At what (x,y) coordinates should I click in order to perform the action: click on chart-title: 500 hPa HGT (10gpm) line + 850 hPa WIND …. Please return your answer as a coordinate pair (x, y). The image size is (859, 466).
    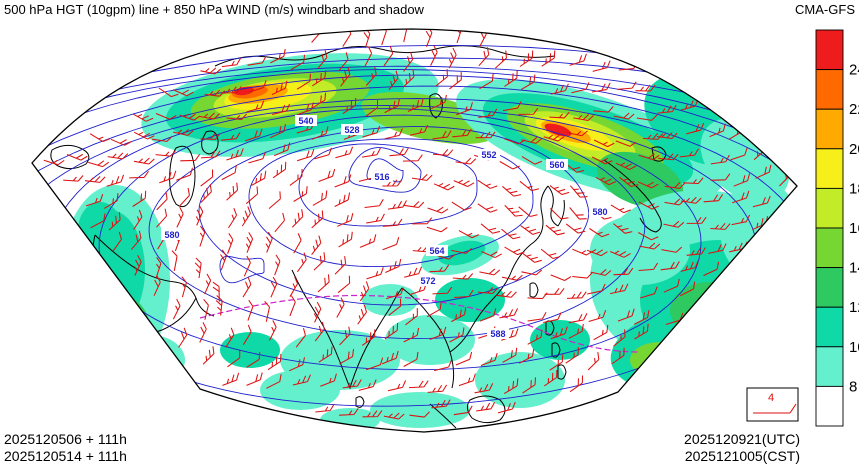
    Looking at the image, I should click on (214, 9).